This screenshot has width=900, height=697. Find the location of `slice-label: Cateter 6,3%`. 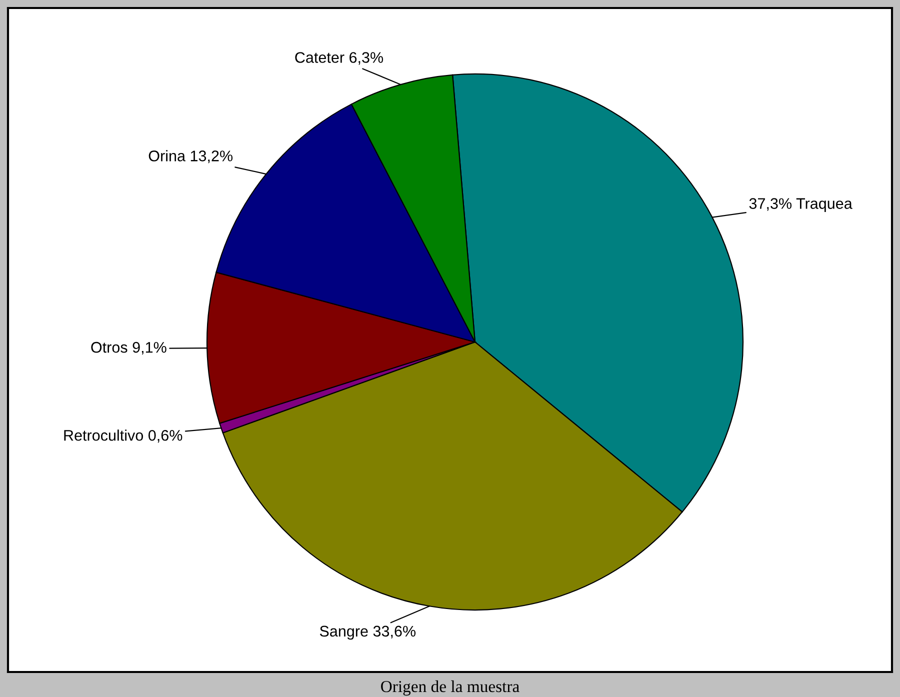

slice-label: Cateter 6,3% is located at coordinates (339, 58).